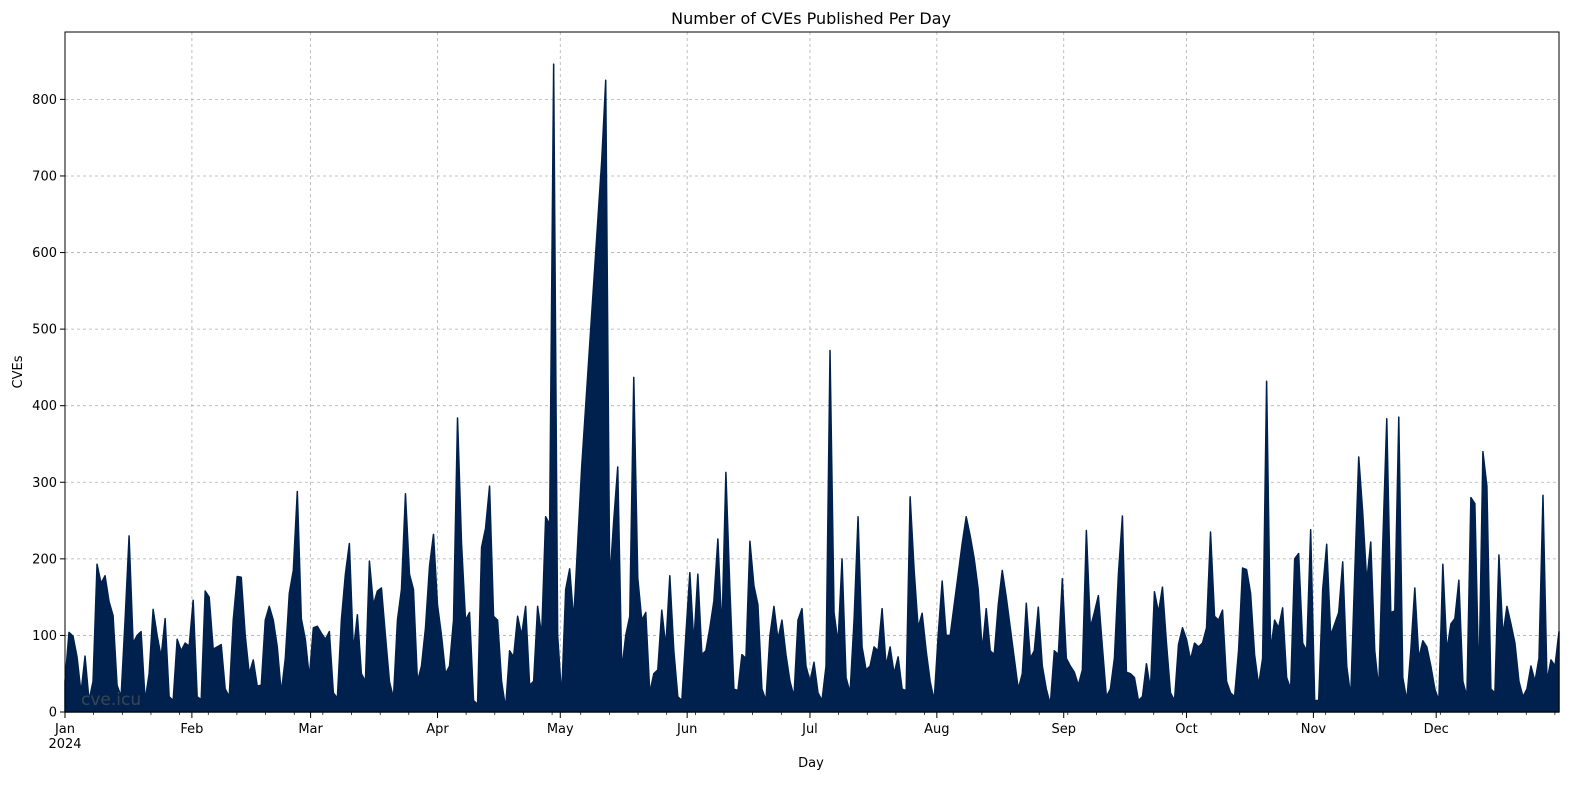 The width and height of the screenshot is (1589, 790). Describe the element at coordinates (1186, 729) in the screenshot. I see `x-tick-label: Oct` at that location.